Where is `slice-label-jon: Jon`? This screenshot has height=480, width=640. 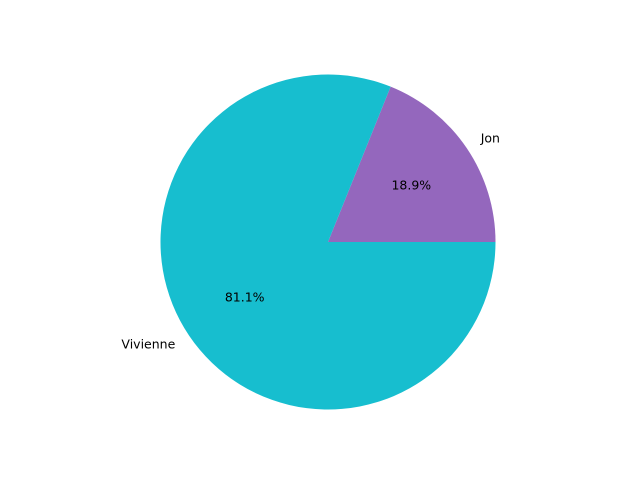
slice-label-jon: Jon is located at coordinates (490, 137).